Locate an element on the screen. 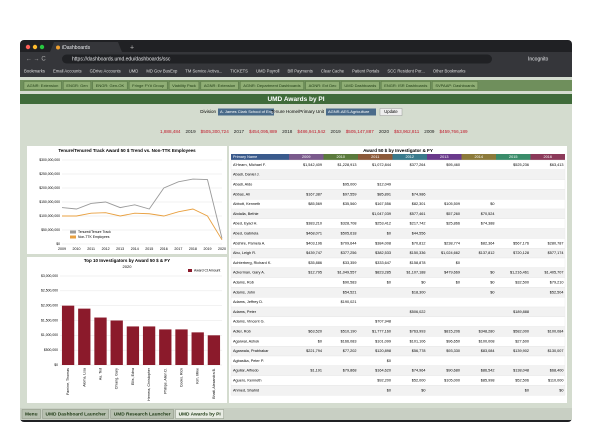 The image size is (592, 444). unit-label: Tenure Home/Primary Unit is located at coordinates (298, 111).